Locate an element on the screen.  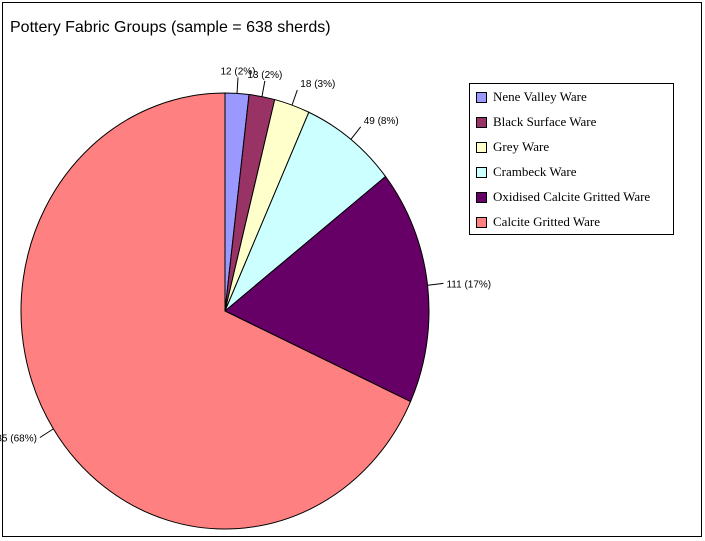
legend-label: Oxidised Calcite Gritted Ware is located at coordinates (572, 196).